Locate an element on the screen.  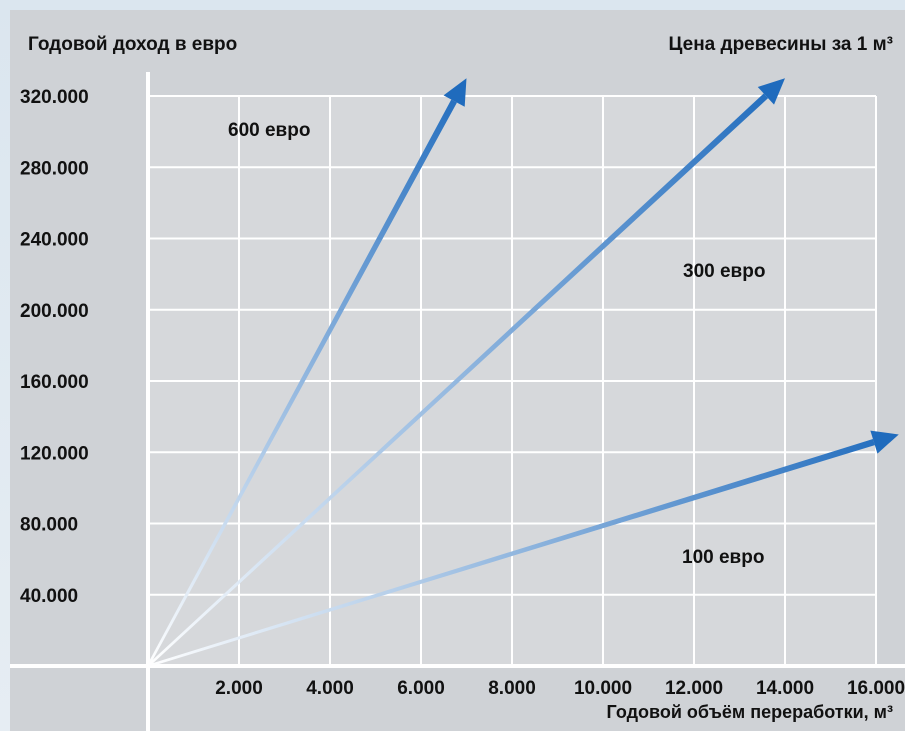
series-label-300: 300 евро is located at coordinates (724, 271).